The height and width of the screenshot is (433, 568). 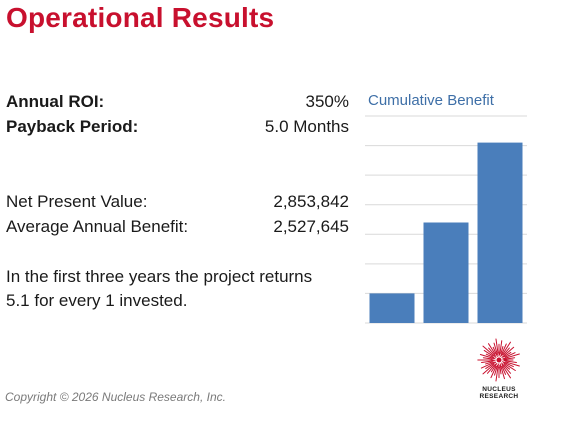 What do you see at coordinates (115, 397) in the screenshot?
I see `copyright-text: Copyright © 2026 Nucleus Research, Inc.` at bounding box center [115, 397].